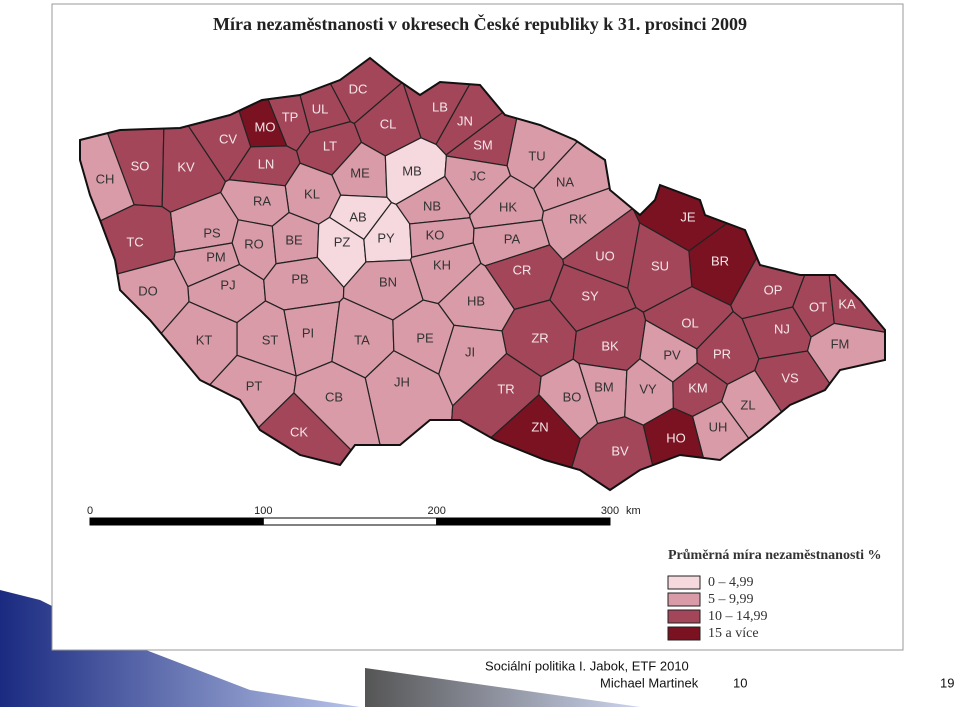 The height and width of the screenshot is (707, 960). What do you see at coordinates (290, 116) in the screenshot?
I see `district-label: TP` at bounding box center [290, 116].